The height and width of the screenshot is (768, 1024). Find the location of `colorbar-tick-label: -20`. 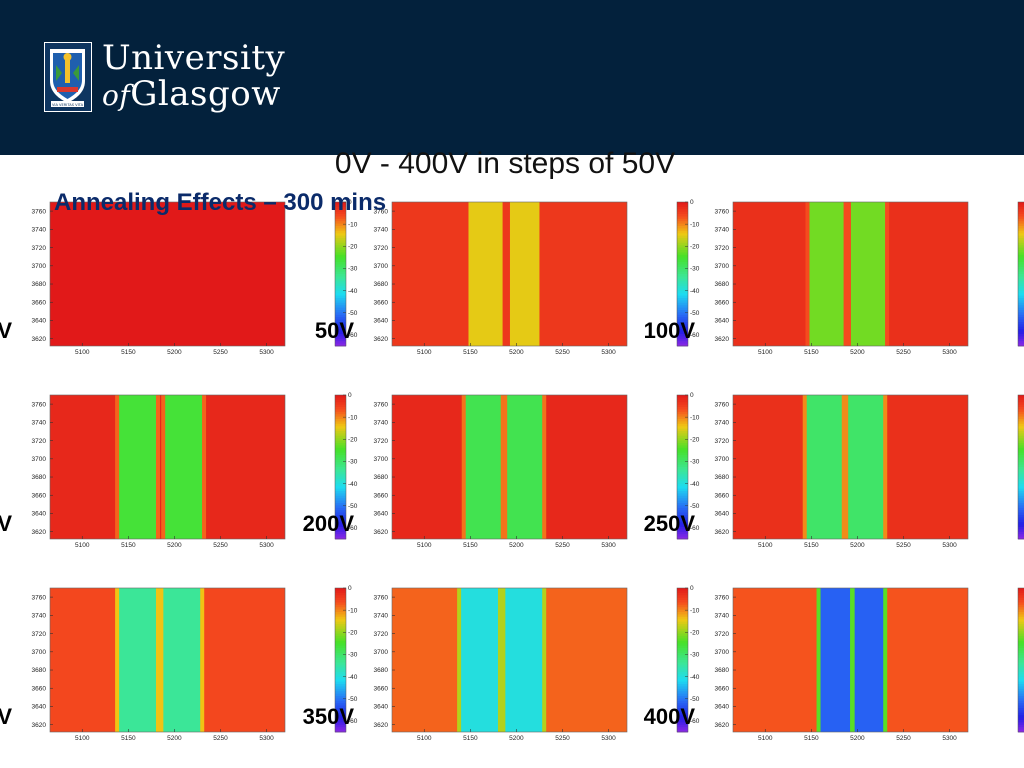

colorbar-tick-label: -20 is located at coordinates (695, 633).